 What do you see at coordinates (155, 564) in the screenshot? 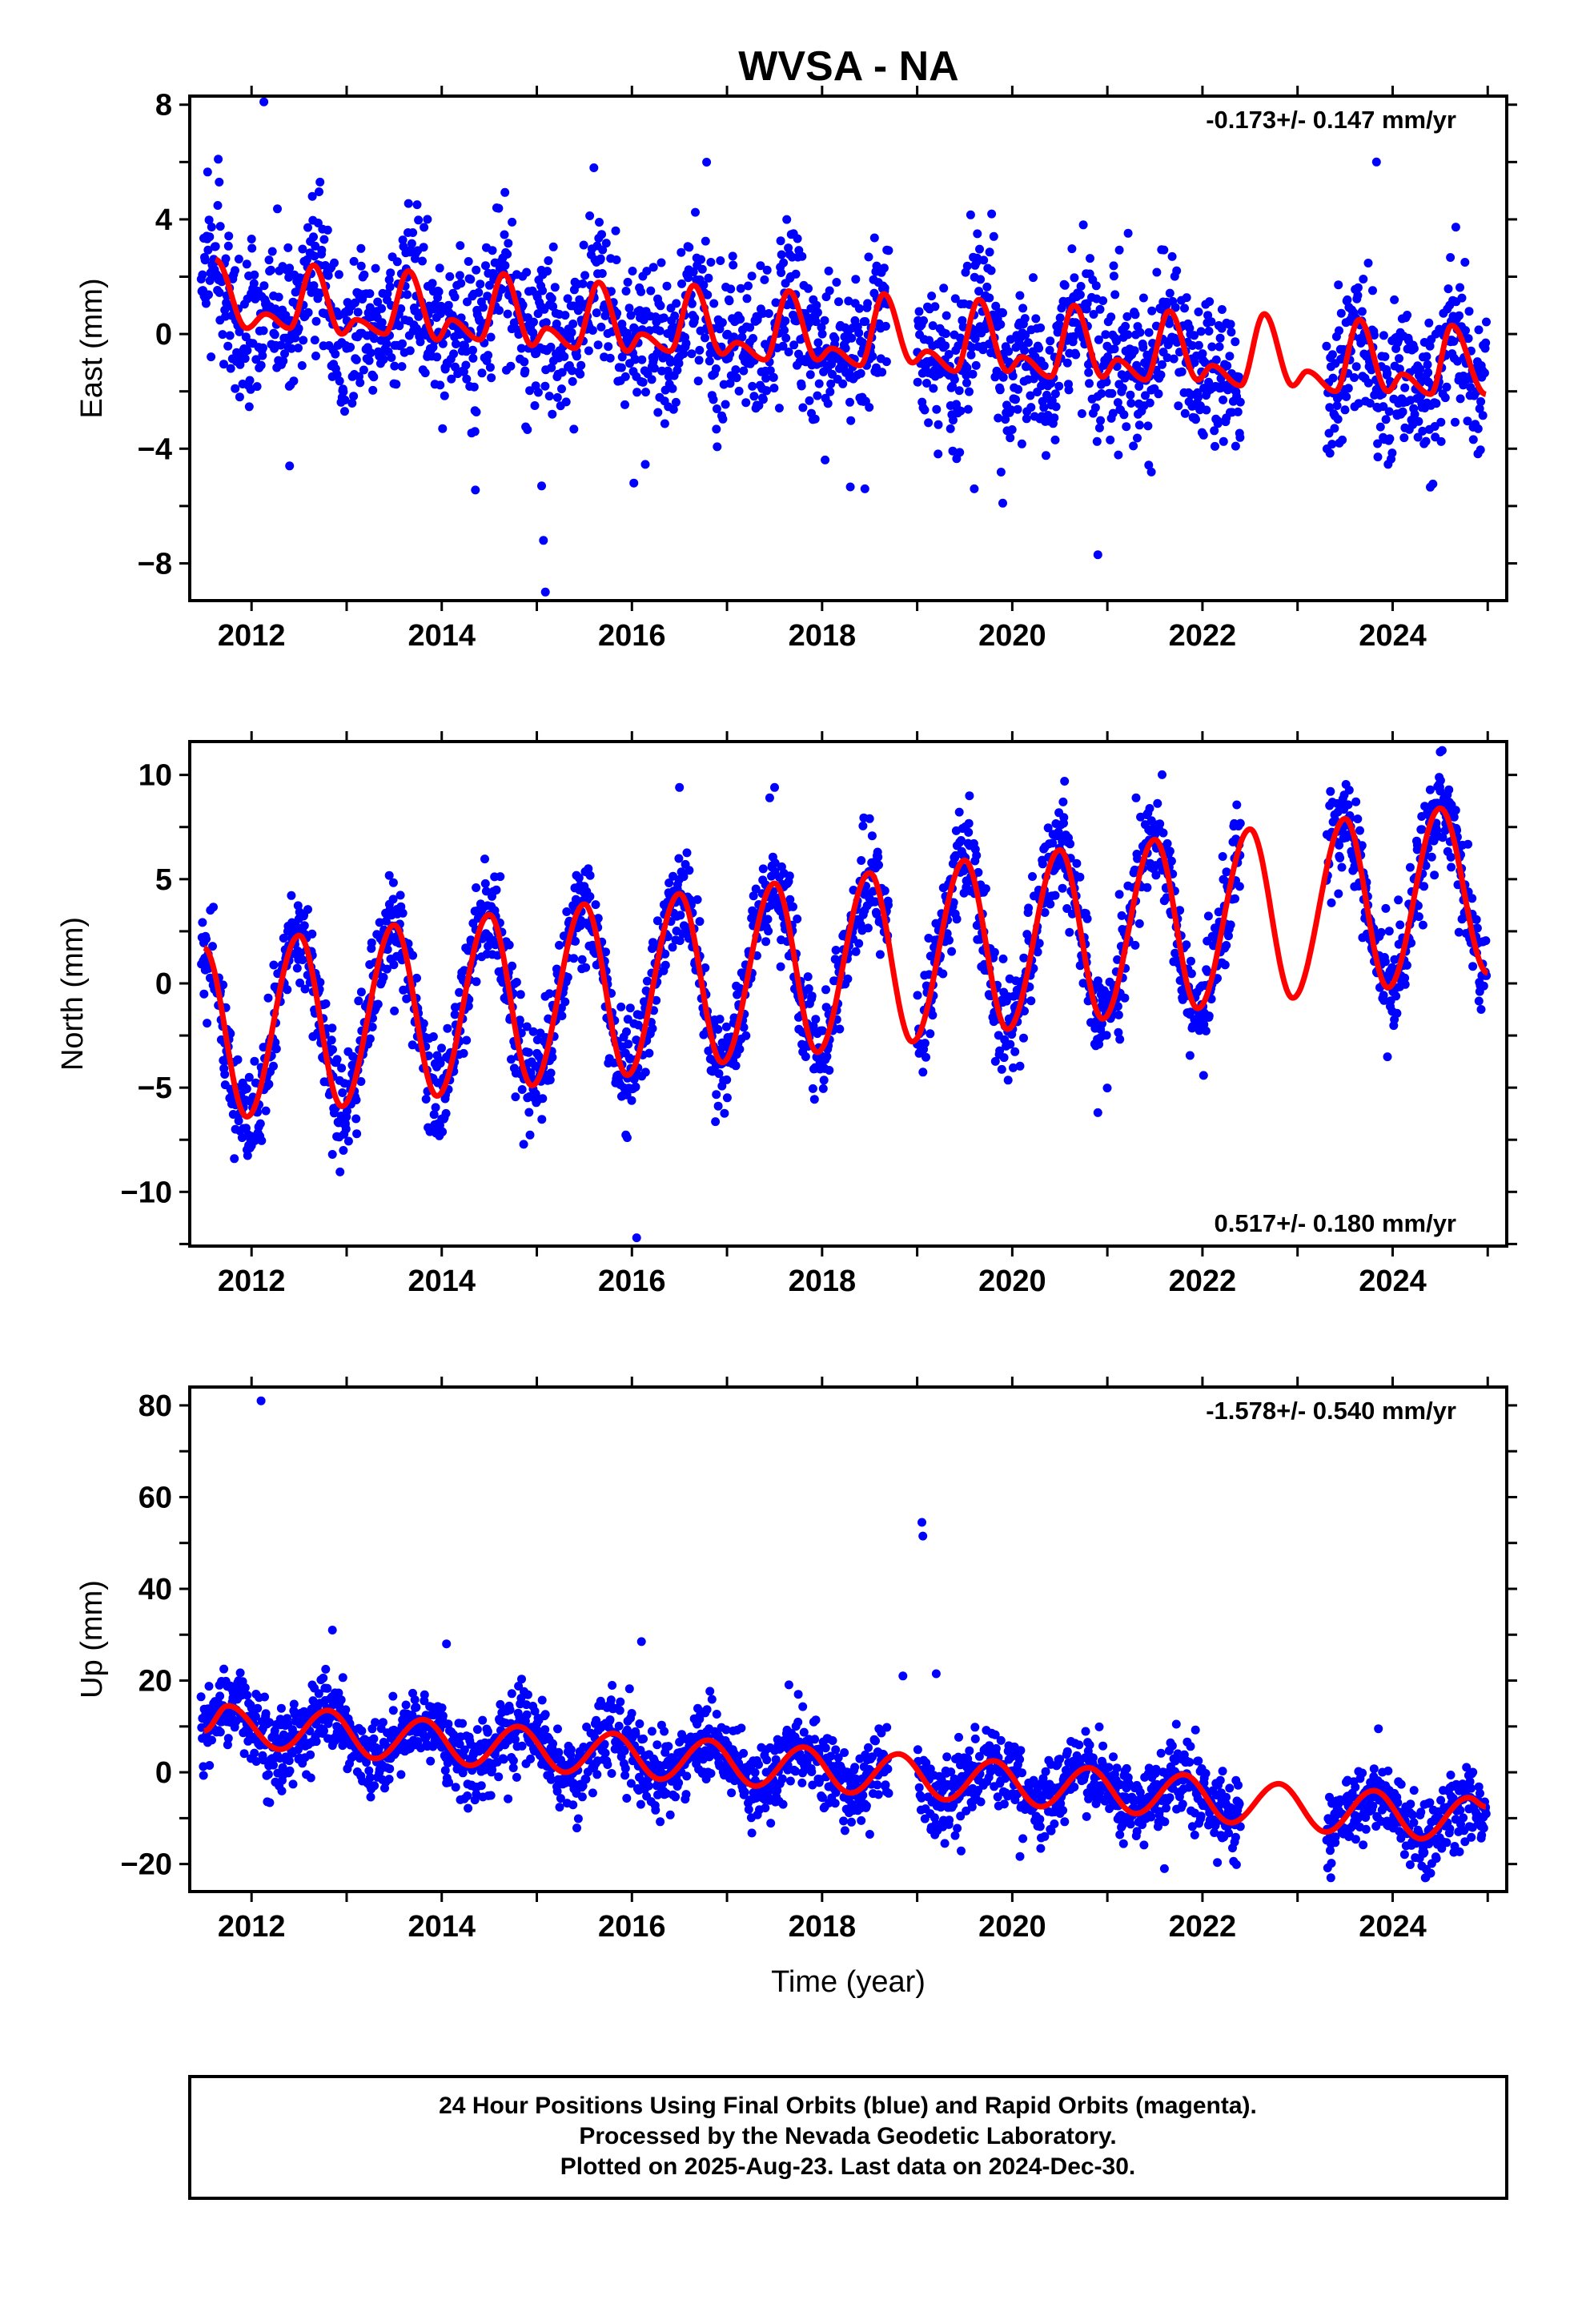
I see `y-tick-label: −8` at bounding box center [155, 564].